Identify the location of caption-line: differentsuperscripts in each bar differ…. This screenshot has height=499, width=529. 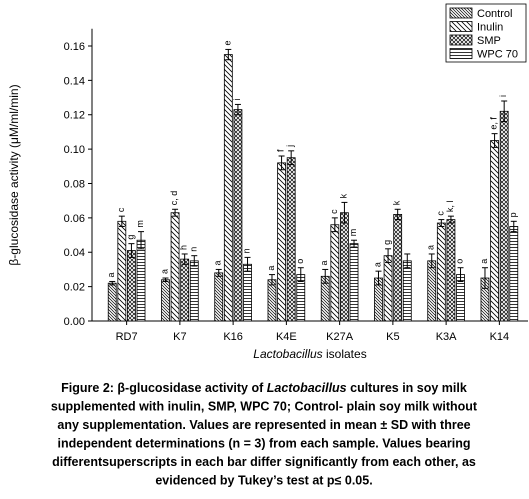
(264, 462).